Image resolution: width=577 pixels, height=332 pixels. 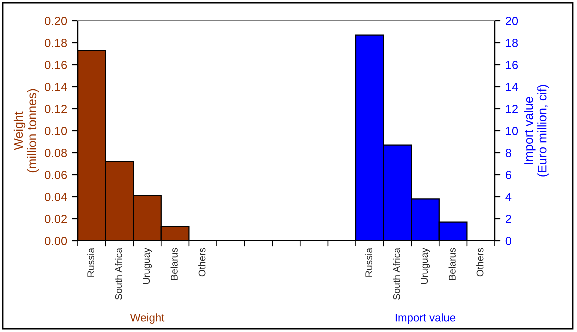 What do you see at coordinates (56, 175) in the screenshot?
I see `y-tick-label: 0.06` at bounding box center [56, 175].